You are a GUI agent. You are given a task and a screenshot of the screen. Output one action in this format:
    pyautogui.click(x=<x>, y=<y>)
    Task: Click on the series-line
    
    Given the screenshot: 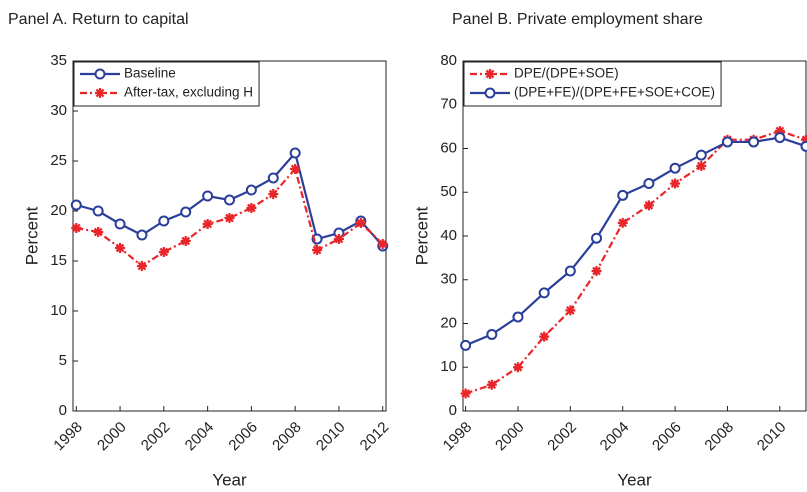 What is the action you would take?
    pyautogui.click(x=230, y=217)
    